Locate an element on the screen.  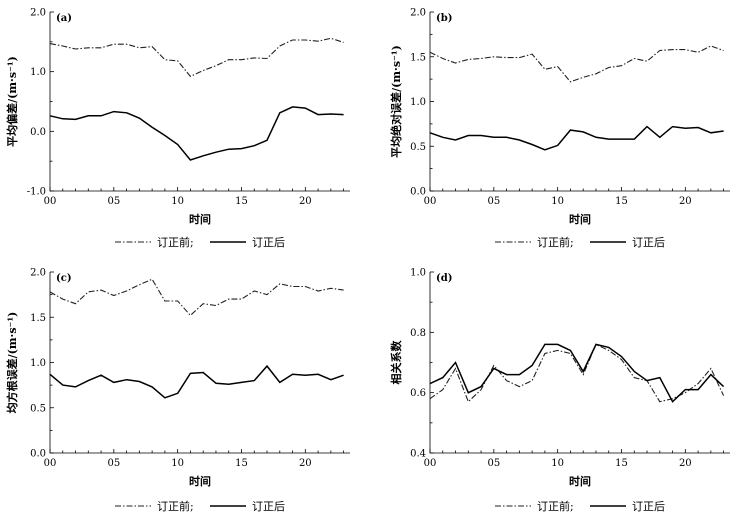
chart-2-ytick-label: 0.5 is located at coordinates (418, 147).